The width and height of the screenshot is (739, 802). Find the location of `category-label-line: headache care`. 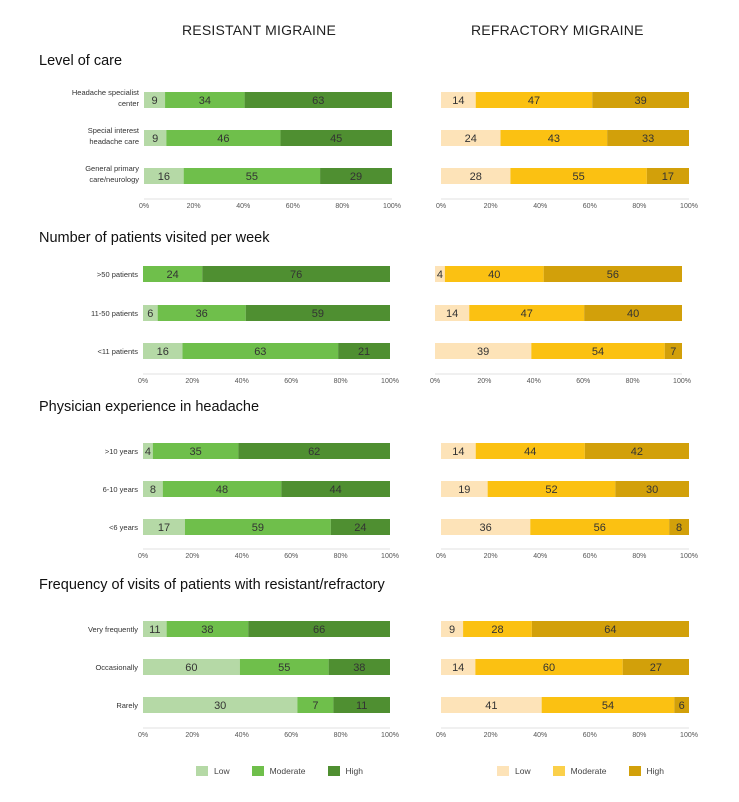

category-label-line: headache care is located at coordinates (114, 141).